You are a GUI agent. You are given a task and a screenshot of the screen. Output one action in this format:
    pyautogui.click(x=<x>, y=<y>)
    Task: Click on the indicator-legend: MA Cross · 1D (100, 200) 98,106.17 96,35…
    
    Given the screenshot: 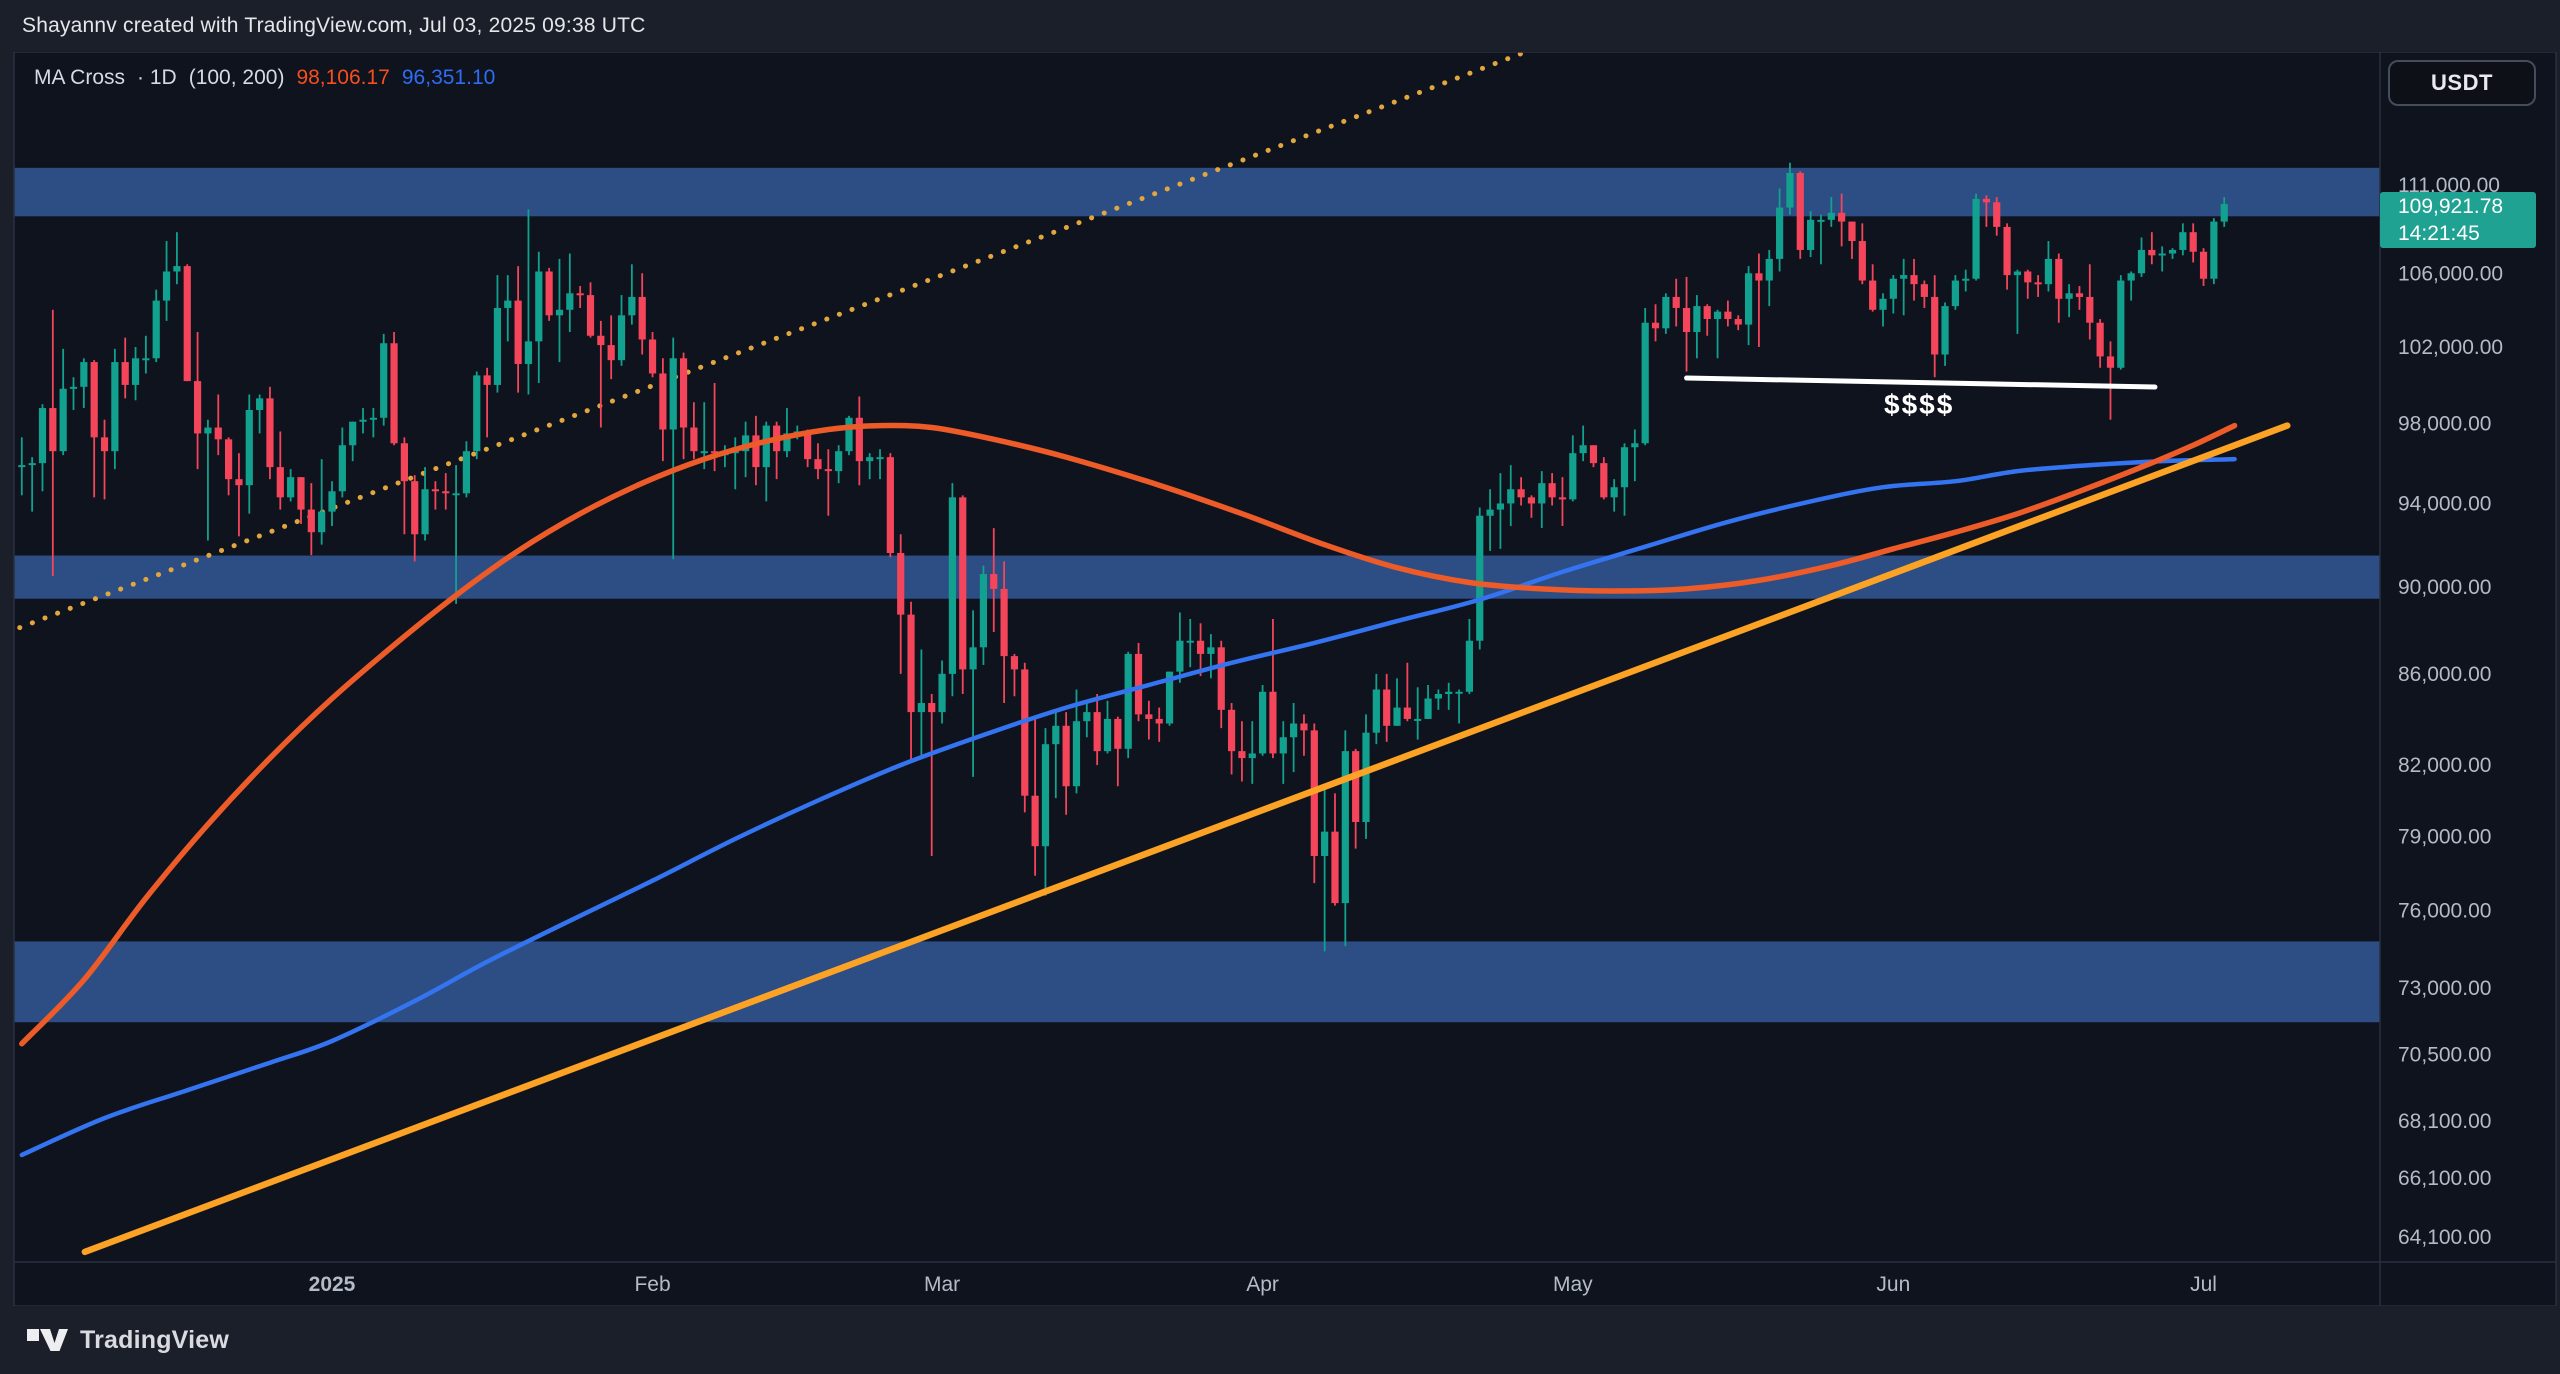 What is the action you would take?
    pyautogui.click(x=264, y=78)
    